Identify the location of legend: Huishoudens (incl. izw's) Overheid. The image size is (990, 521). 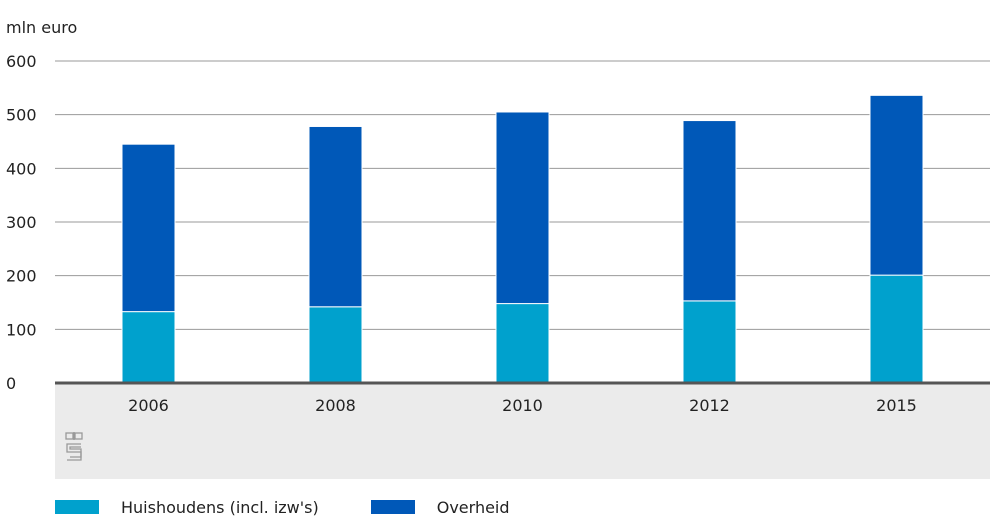
(308, 507).